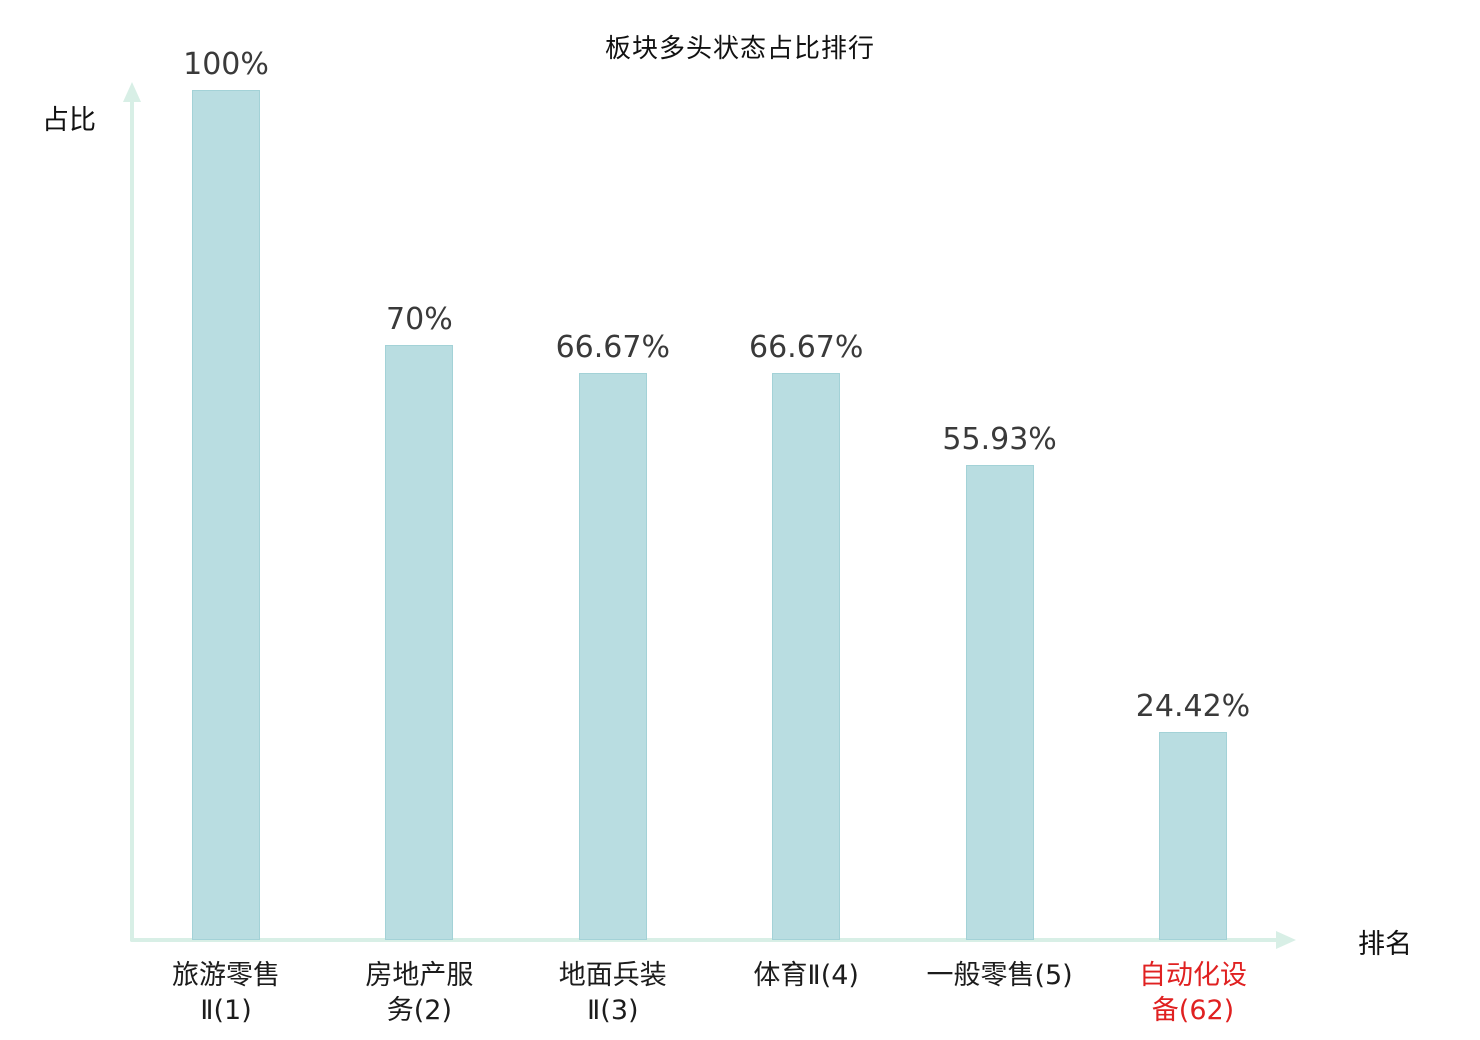 Image resolution: width=1480 pixels, height=1040 pixels. I want to click on chart-title: 板块多头状态占比排行, so click(739, 49).